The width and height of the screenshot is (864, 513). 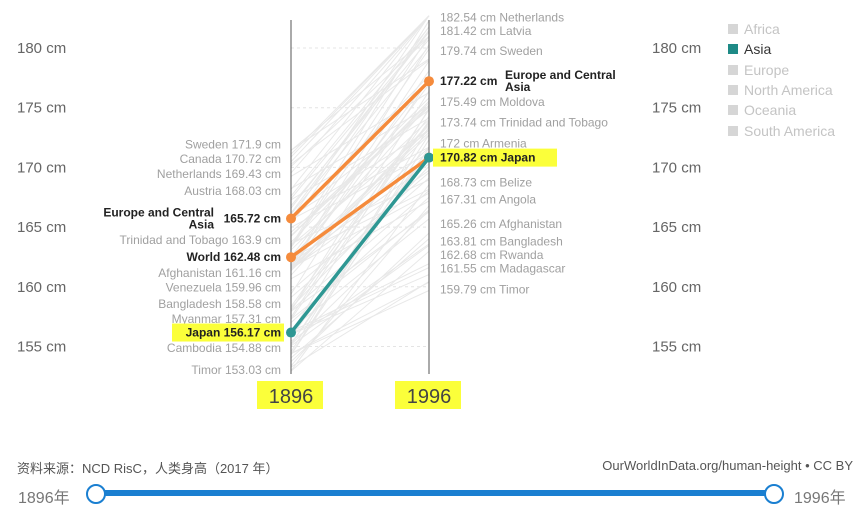 I want to click on legend-label: Oceania, so click(x=770, y=110).